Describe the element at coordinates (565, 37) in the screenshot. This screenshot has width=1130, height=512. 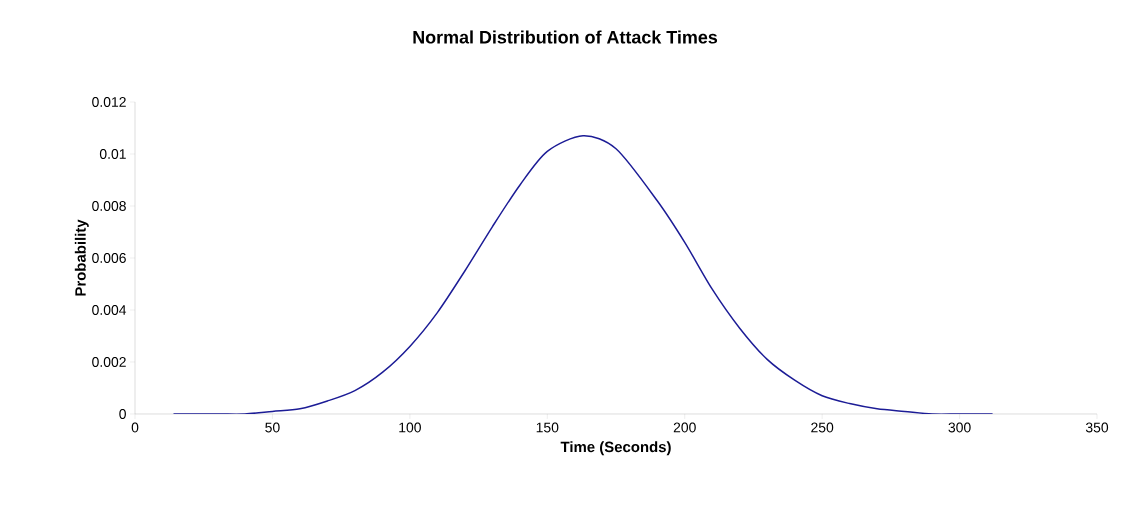
I see `chart-title: Normal Distribution of Attack Times` at that location.